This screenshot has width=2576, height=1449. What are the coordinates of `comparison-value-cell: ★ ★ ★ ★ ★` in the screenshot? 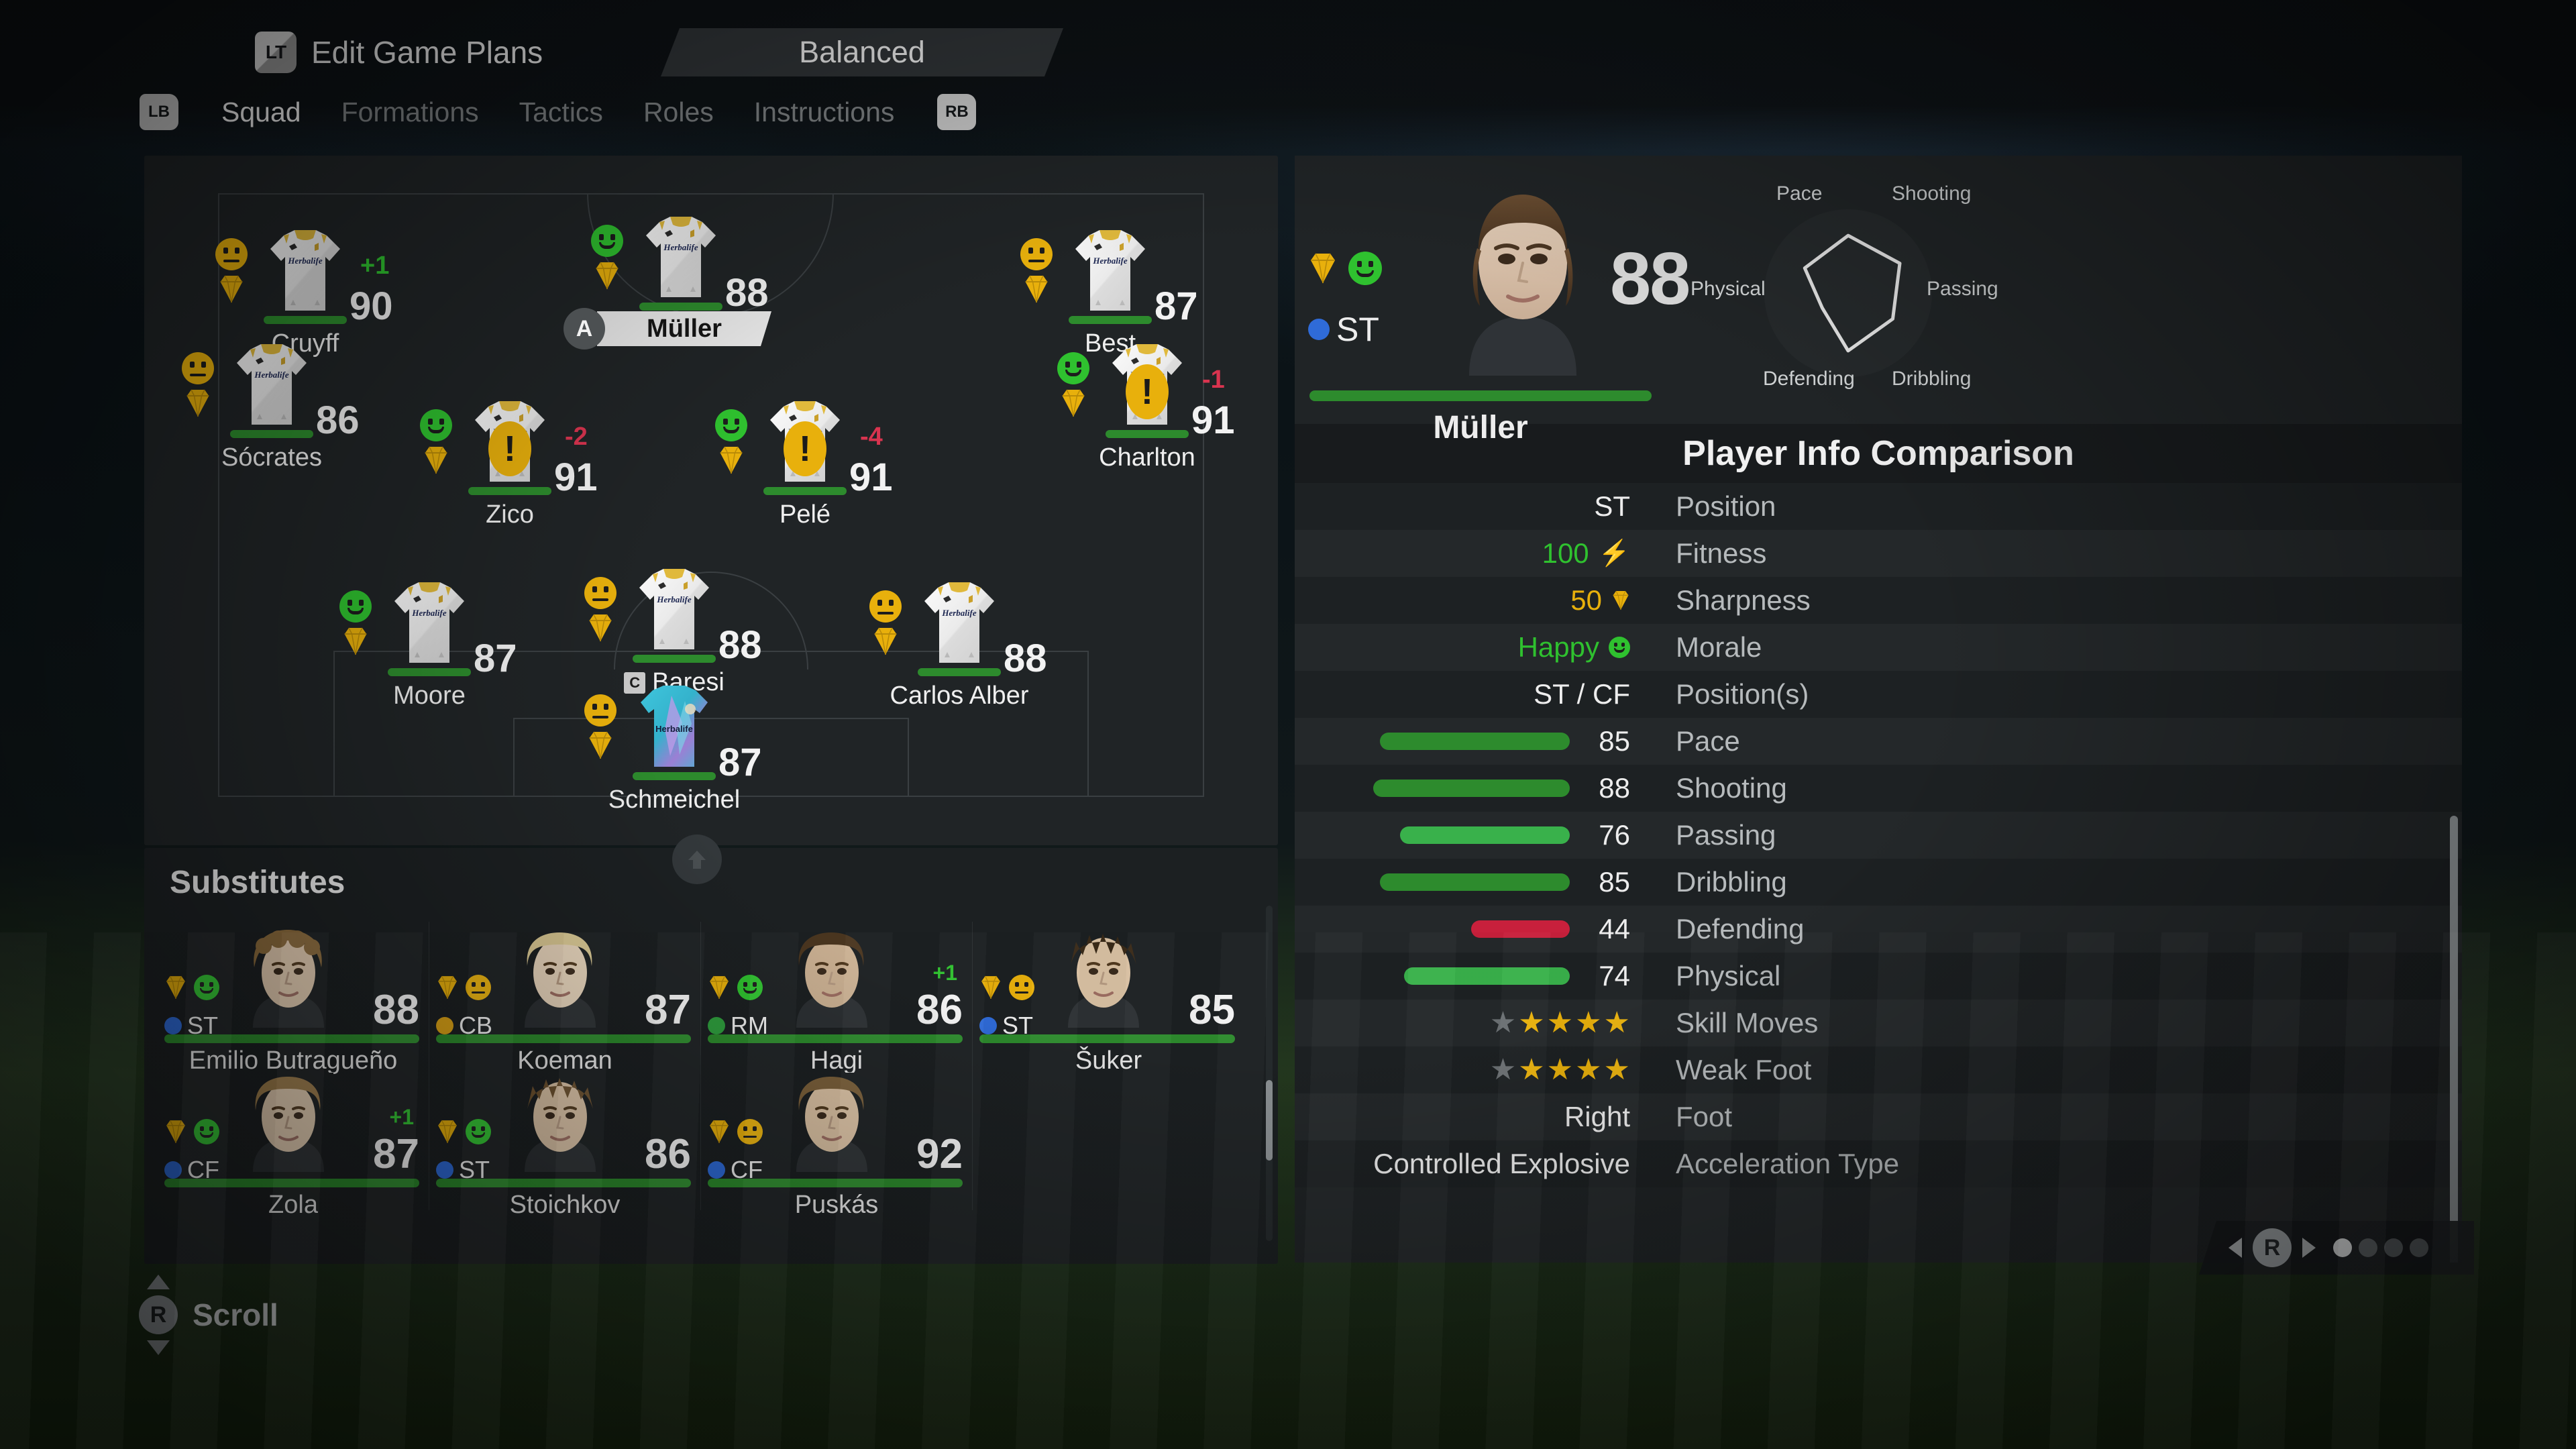 It's located at (1466, 1069).